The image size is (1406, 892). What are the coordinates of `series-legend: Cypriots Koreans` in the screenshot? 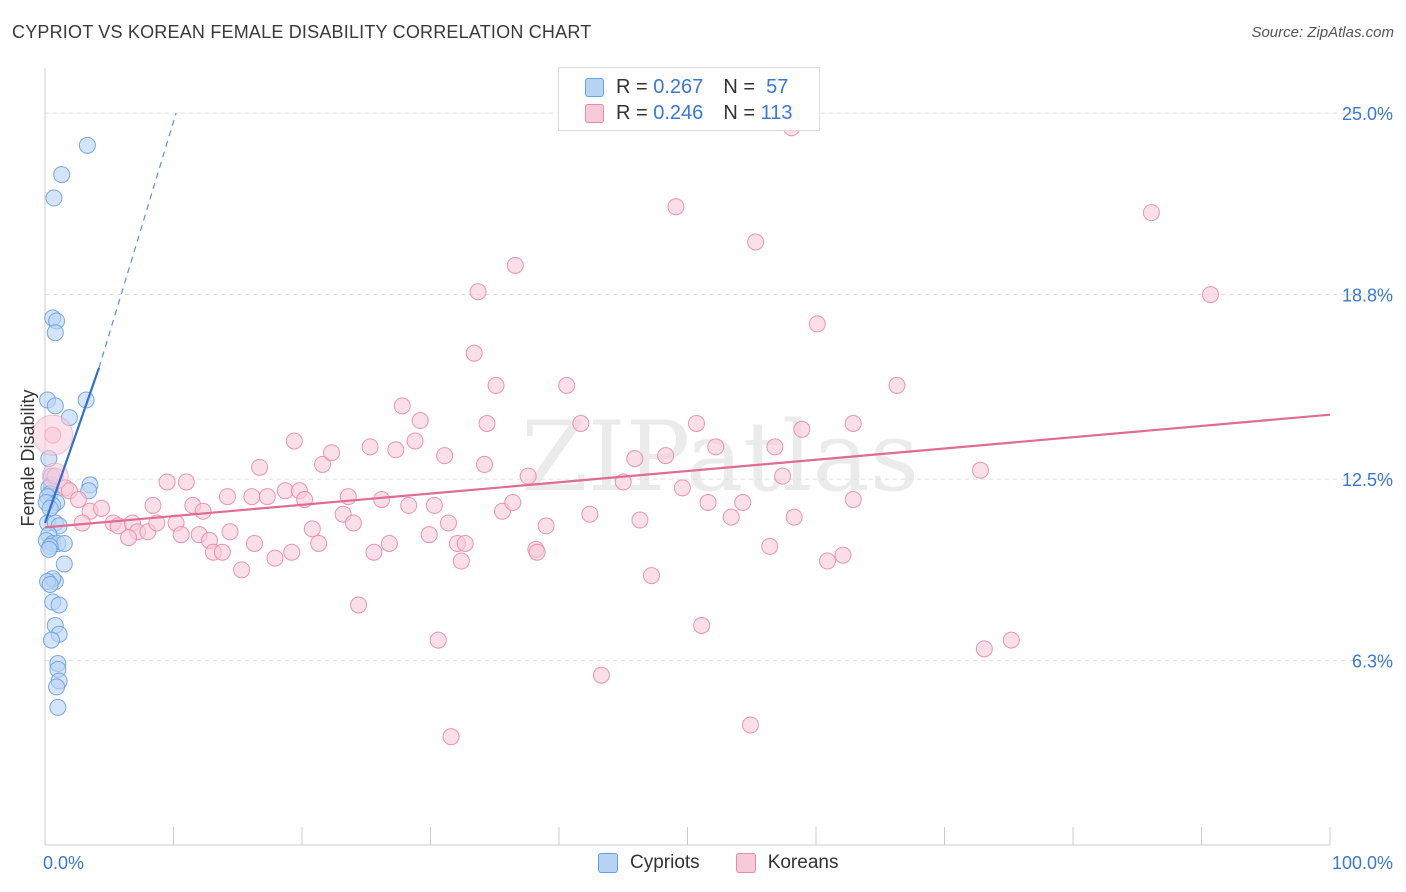 It's located at (736, 863).